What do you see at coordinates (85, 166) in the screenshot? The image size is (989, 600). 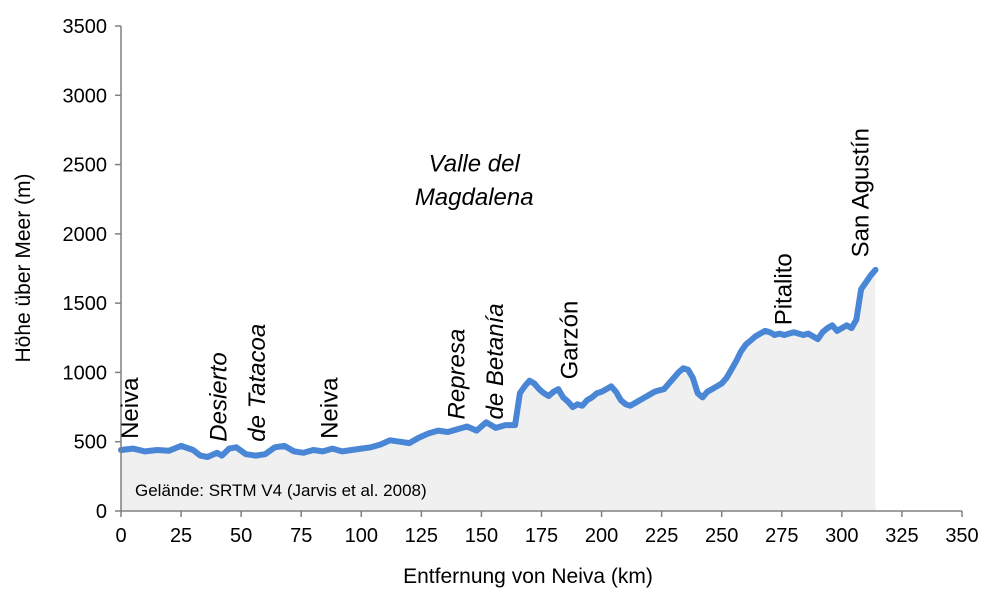 I see `y-tick-label: 2500` at bounding box center [85, 166].